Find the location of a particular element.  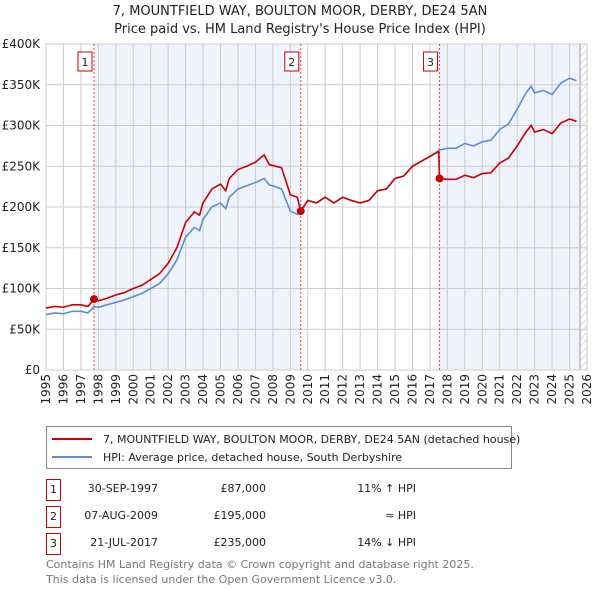

x-tick-label: 2020 is located at coordinates (482, 389).